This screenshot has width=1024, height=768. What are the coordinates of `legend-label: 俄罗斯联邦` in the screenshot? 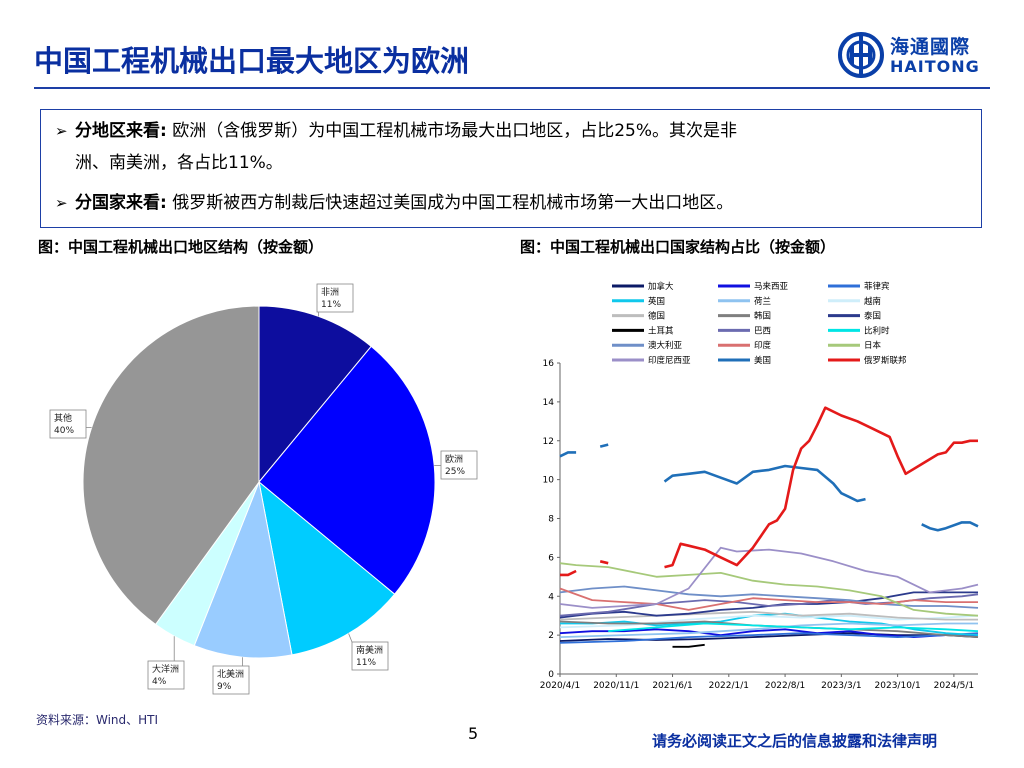 It's located at (885, 360).